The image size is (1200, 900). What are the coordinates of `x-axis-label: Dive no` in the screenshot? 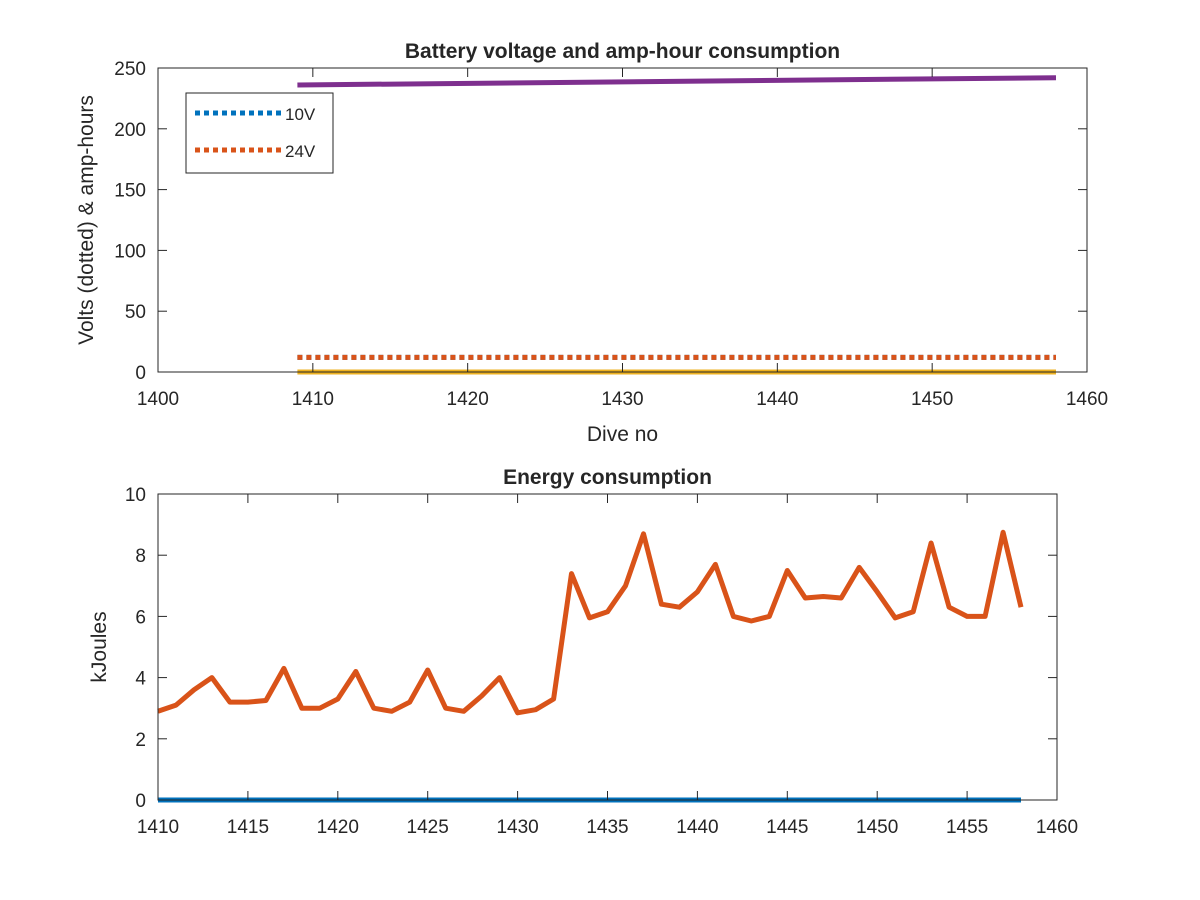 It's located at (622, 434).